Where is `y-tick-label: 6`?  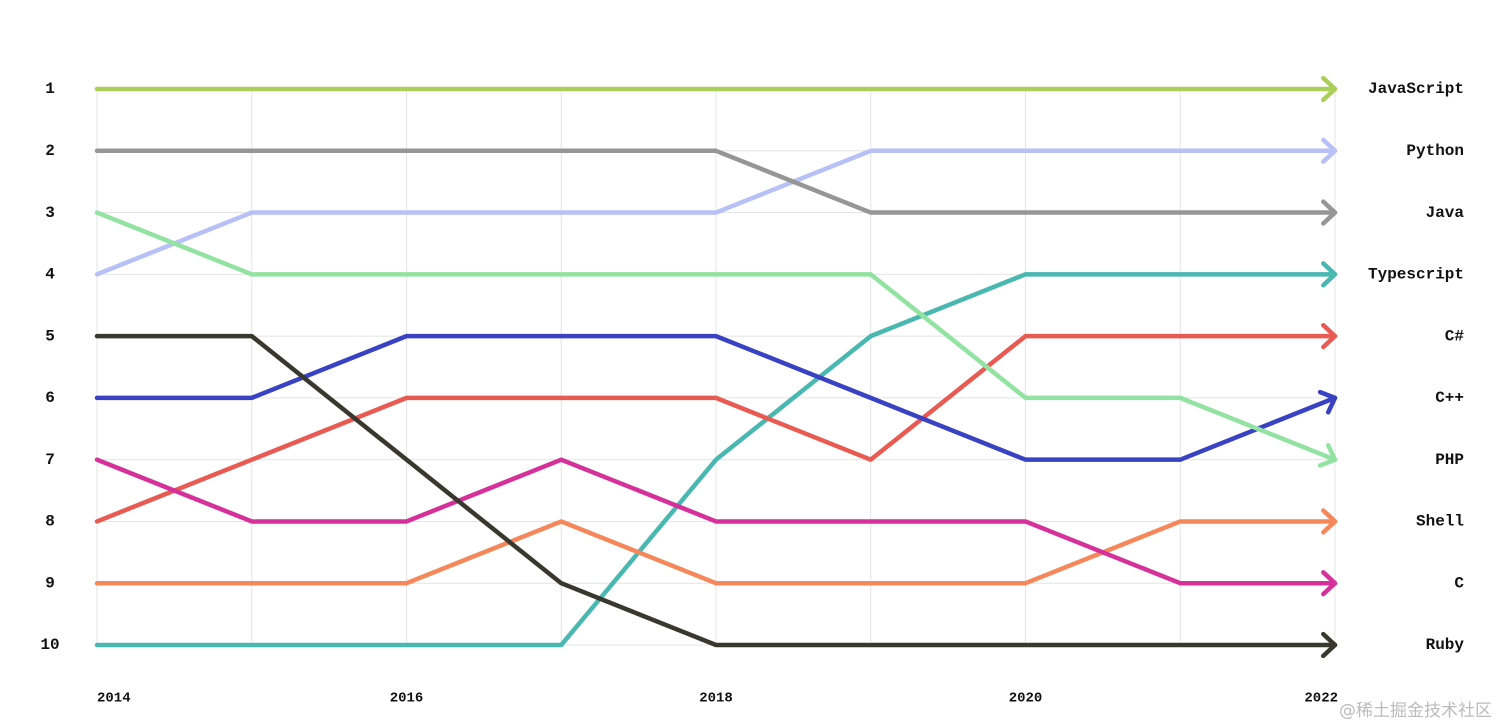 y-tick-label: 6 is located at coordinates (50, 398).